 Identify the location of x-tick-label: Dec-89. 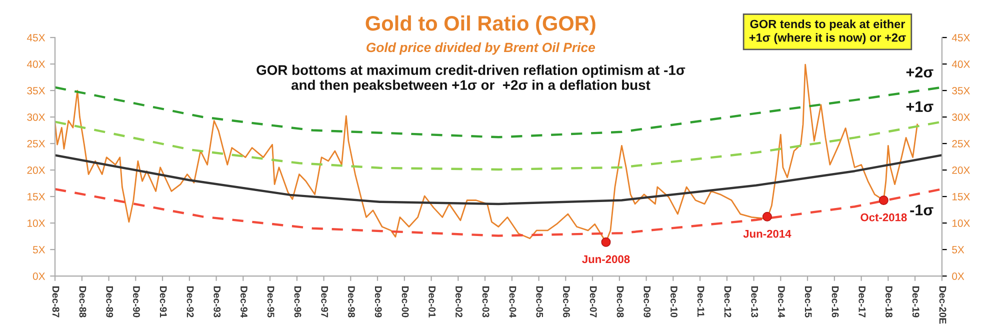
(110, 302).